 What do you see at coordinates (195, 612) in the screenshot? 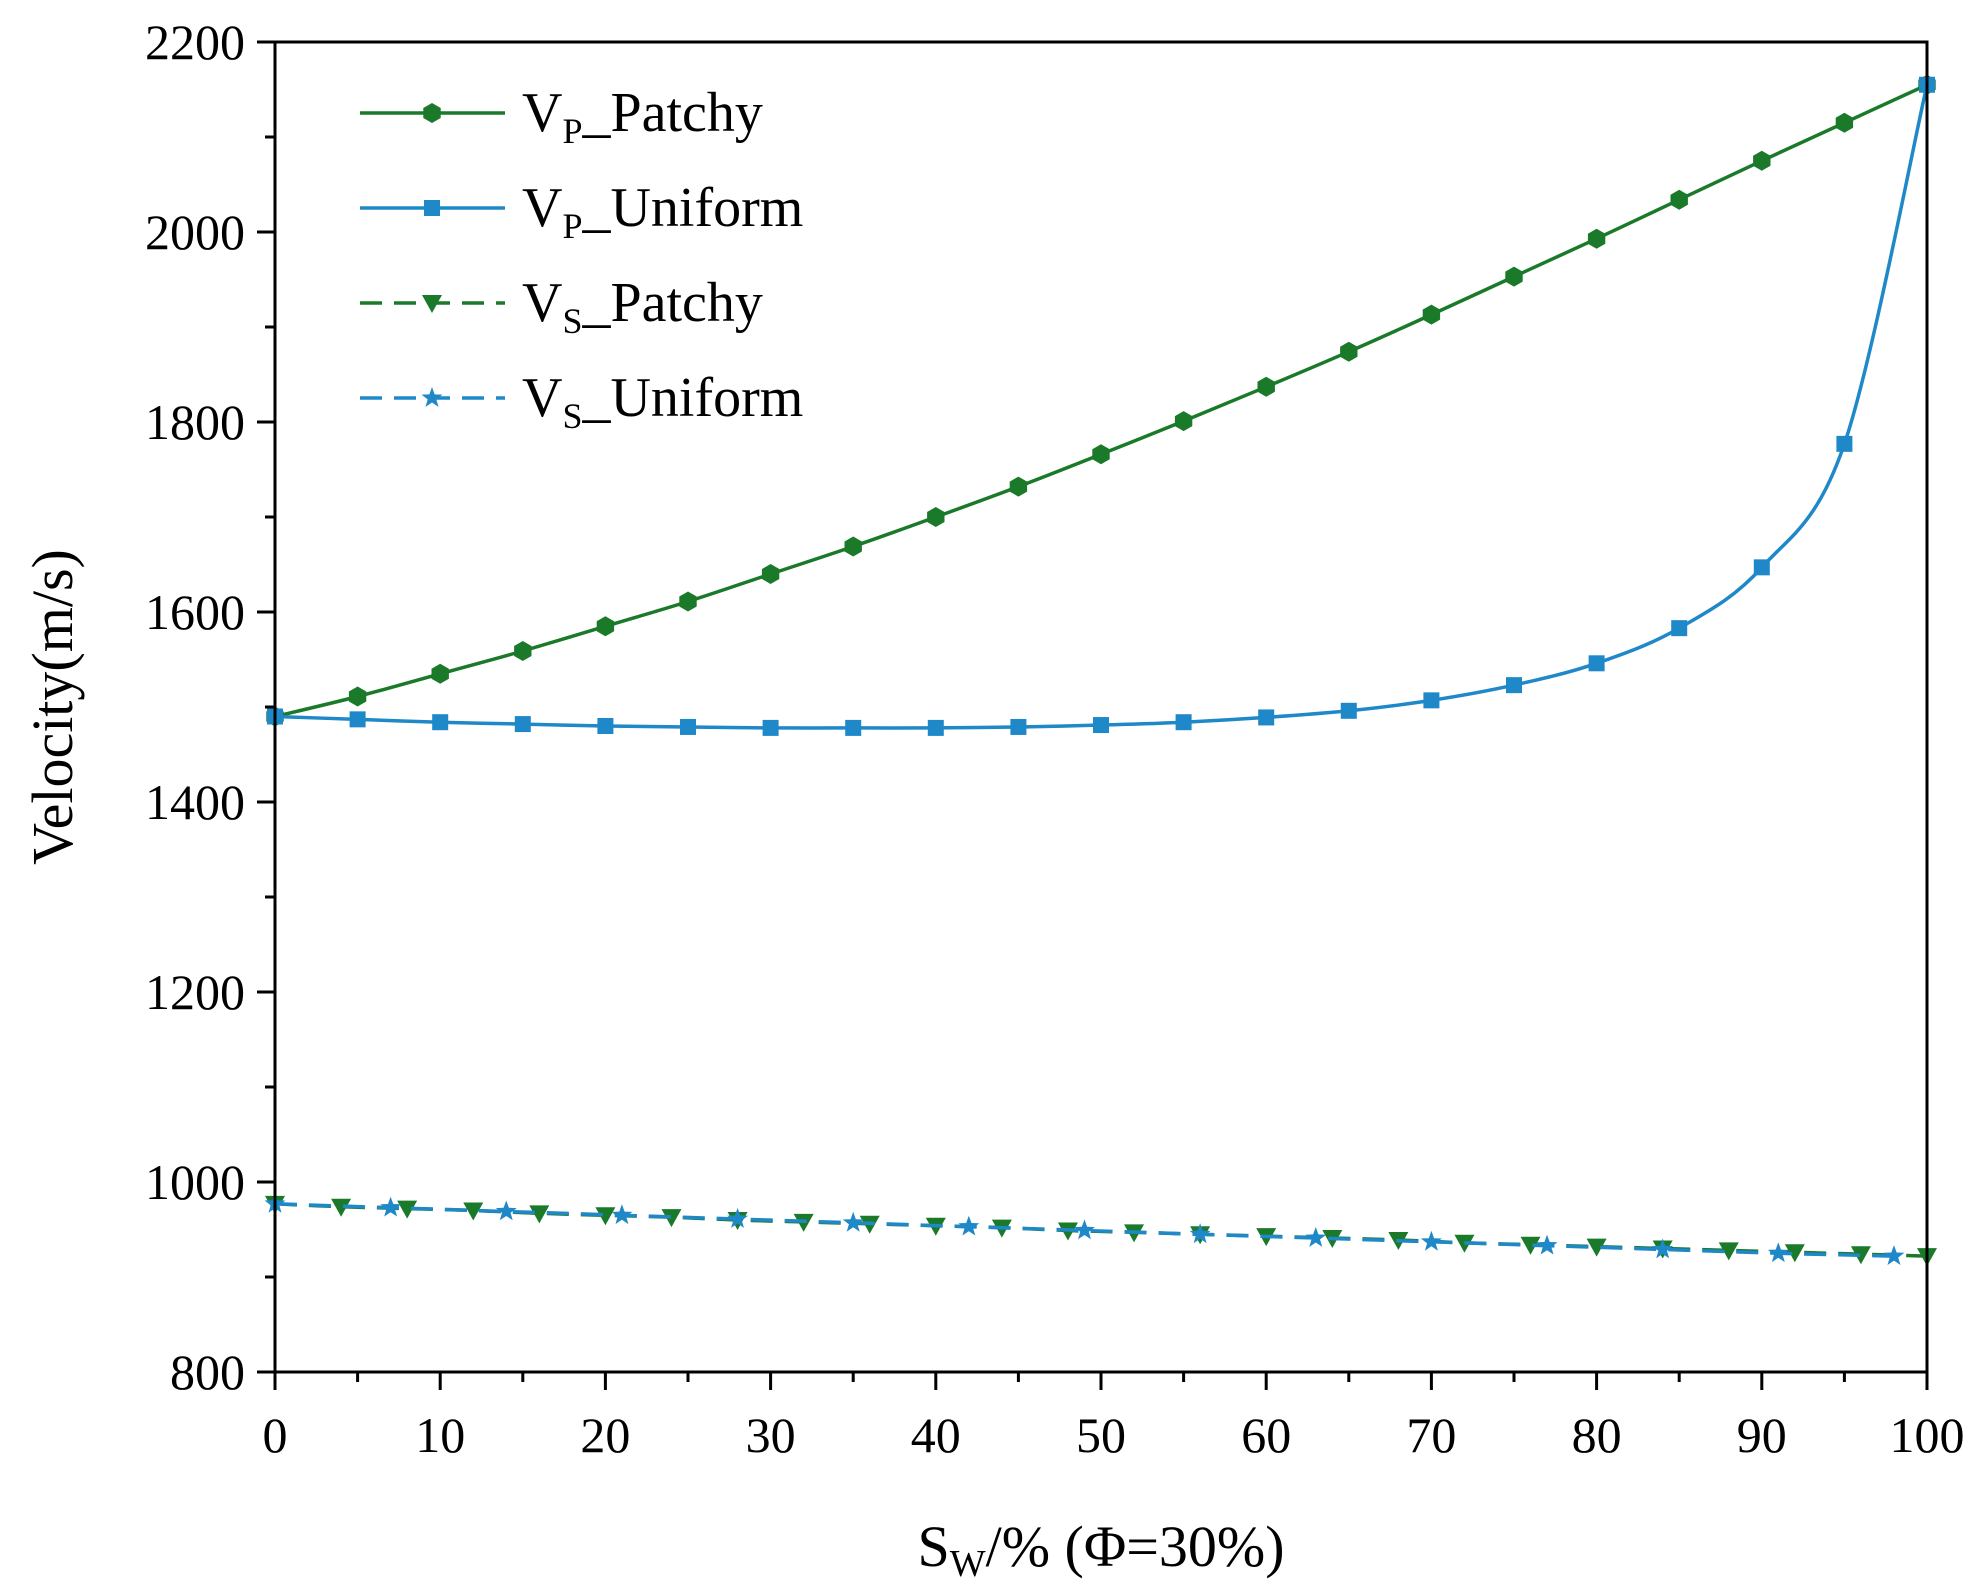
I see `y-tick-label: 1600` at bounding box center [195, 612].